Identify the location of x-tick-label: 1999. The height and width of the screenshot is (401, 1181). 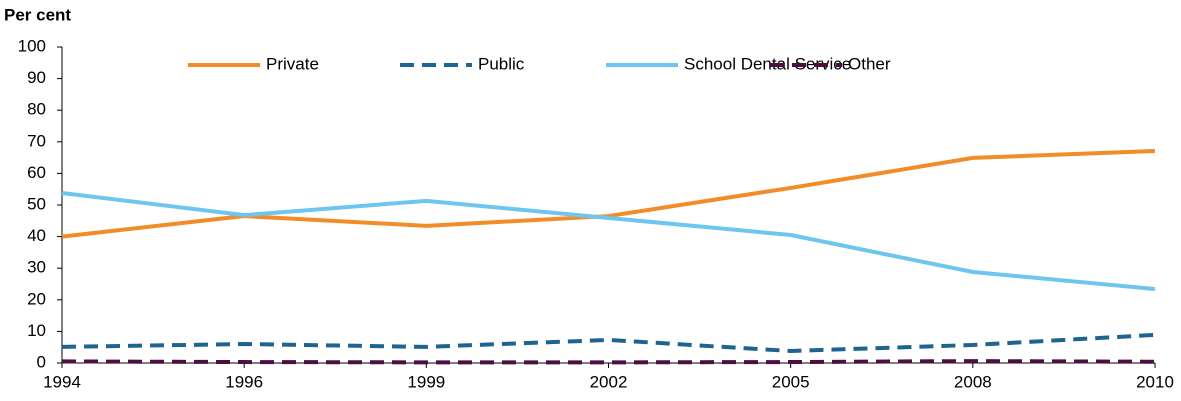
(426, 381).